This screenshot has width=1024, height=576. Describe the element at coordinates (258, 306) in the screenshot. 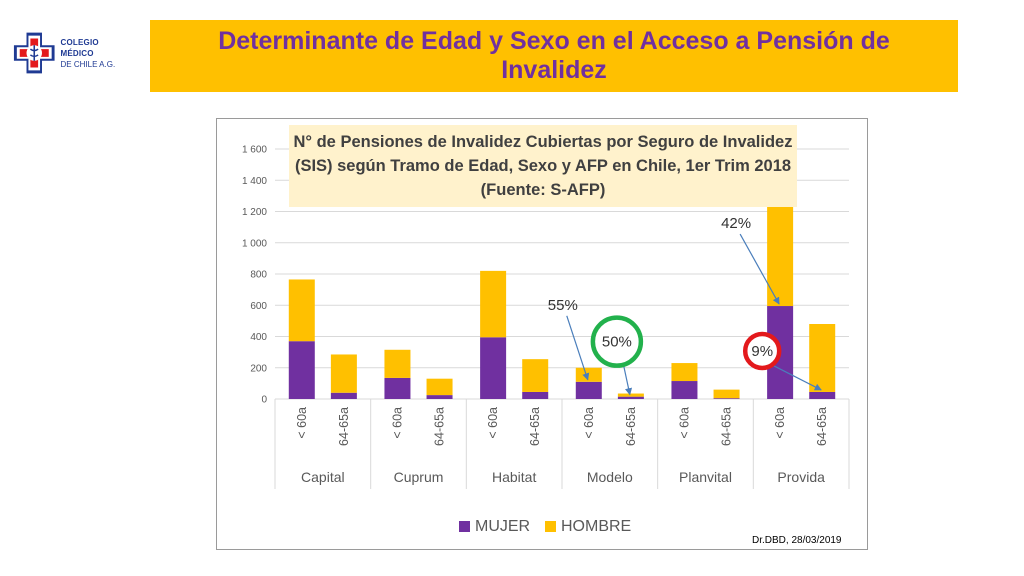

I see `y-tick-label: 600` at that location.